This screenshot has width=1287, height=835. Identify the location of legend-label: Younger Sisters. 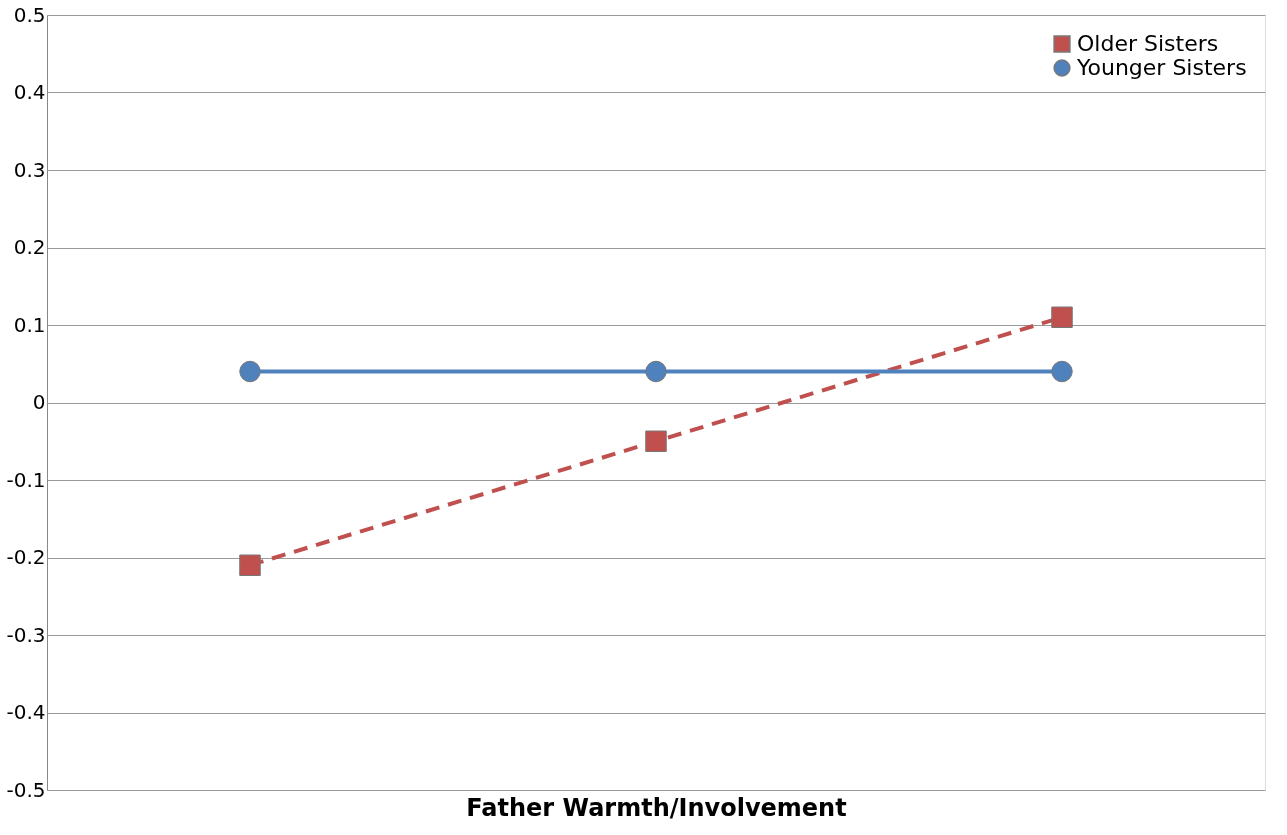
(1161, 67).